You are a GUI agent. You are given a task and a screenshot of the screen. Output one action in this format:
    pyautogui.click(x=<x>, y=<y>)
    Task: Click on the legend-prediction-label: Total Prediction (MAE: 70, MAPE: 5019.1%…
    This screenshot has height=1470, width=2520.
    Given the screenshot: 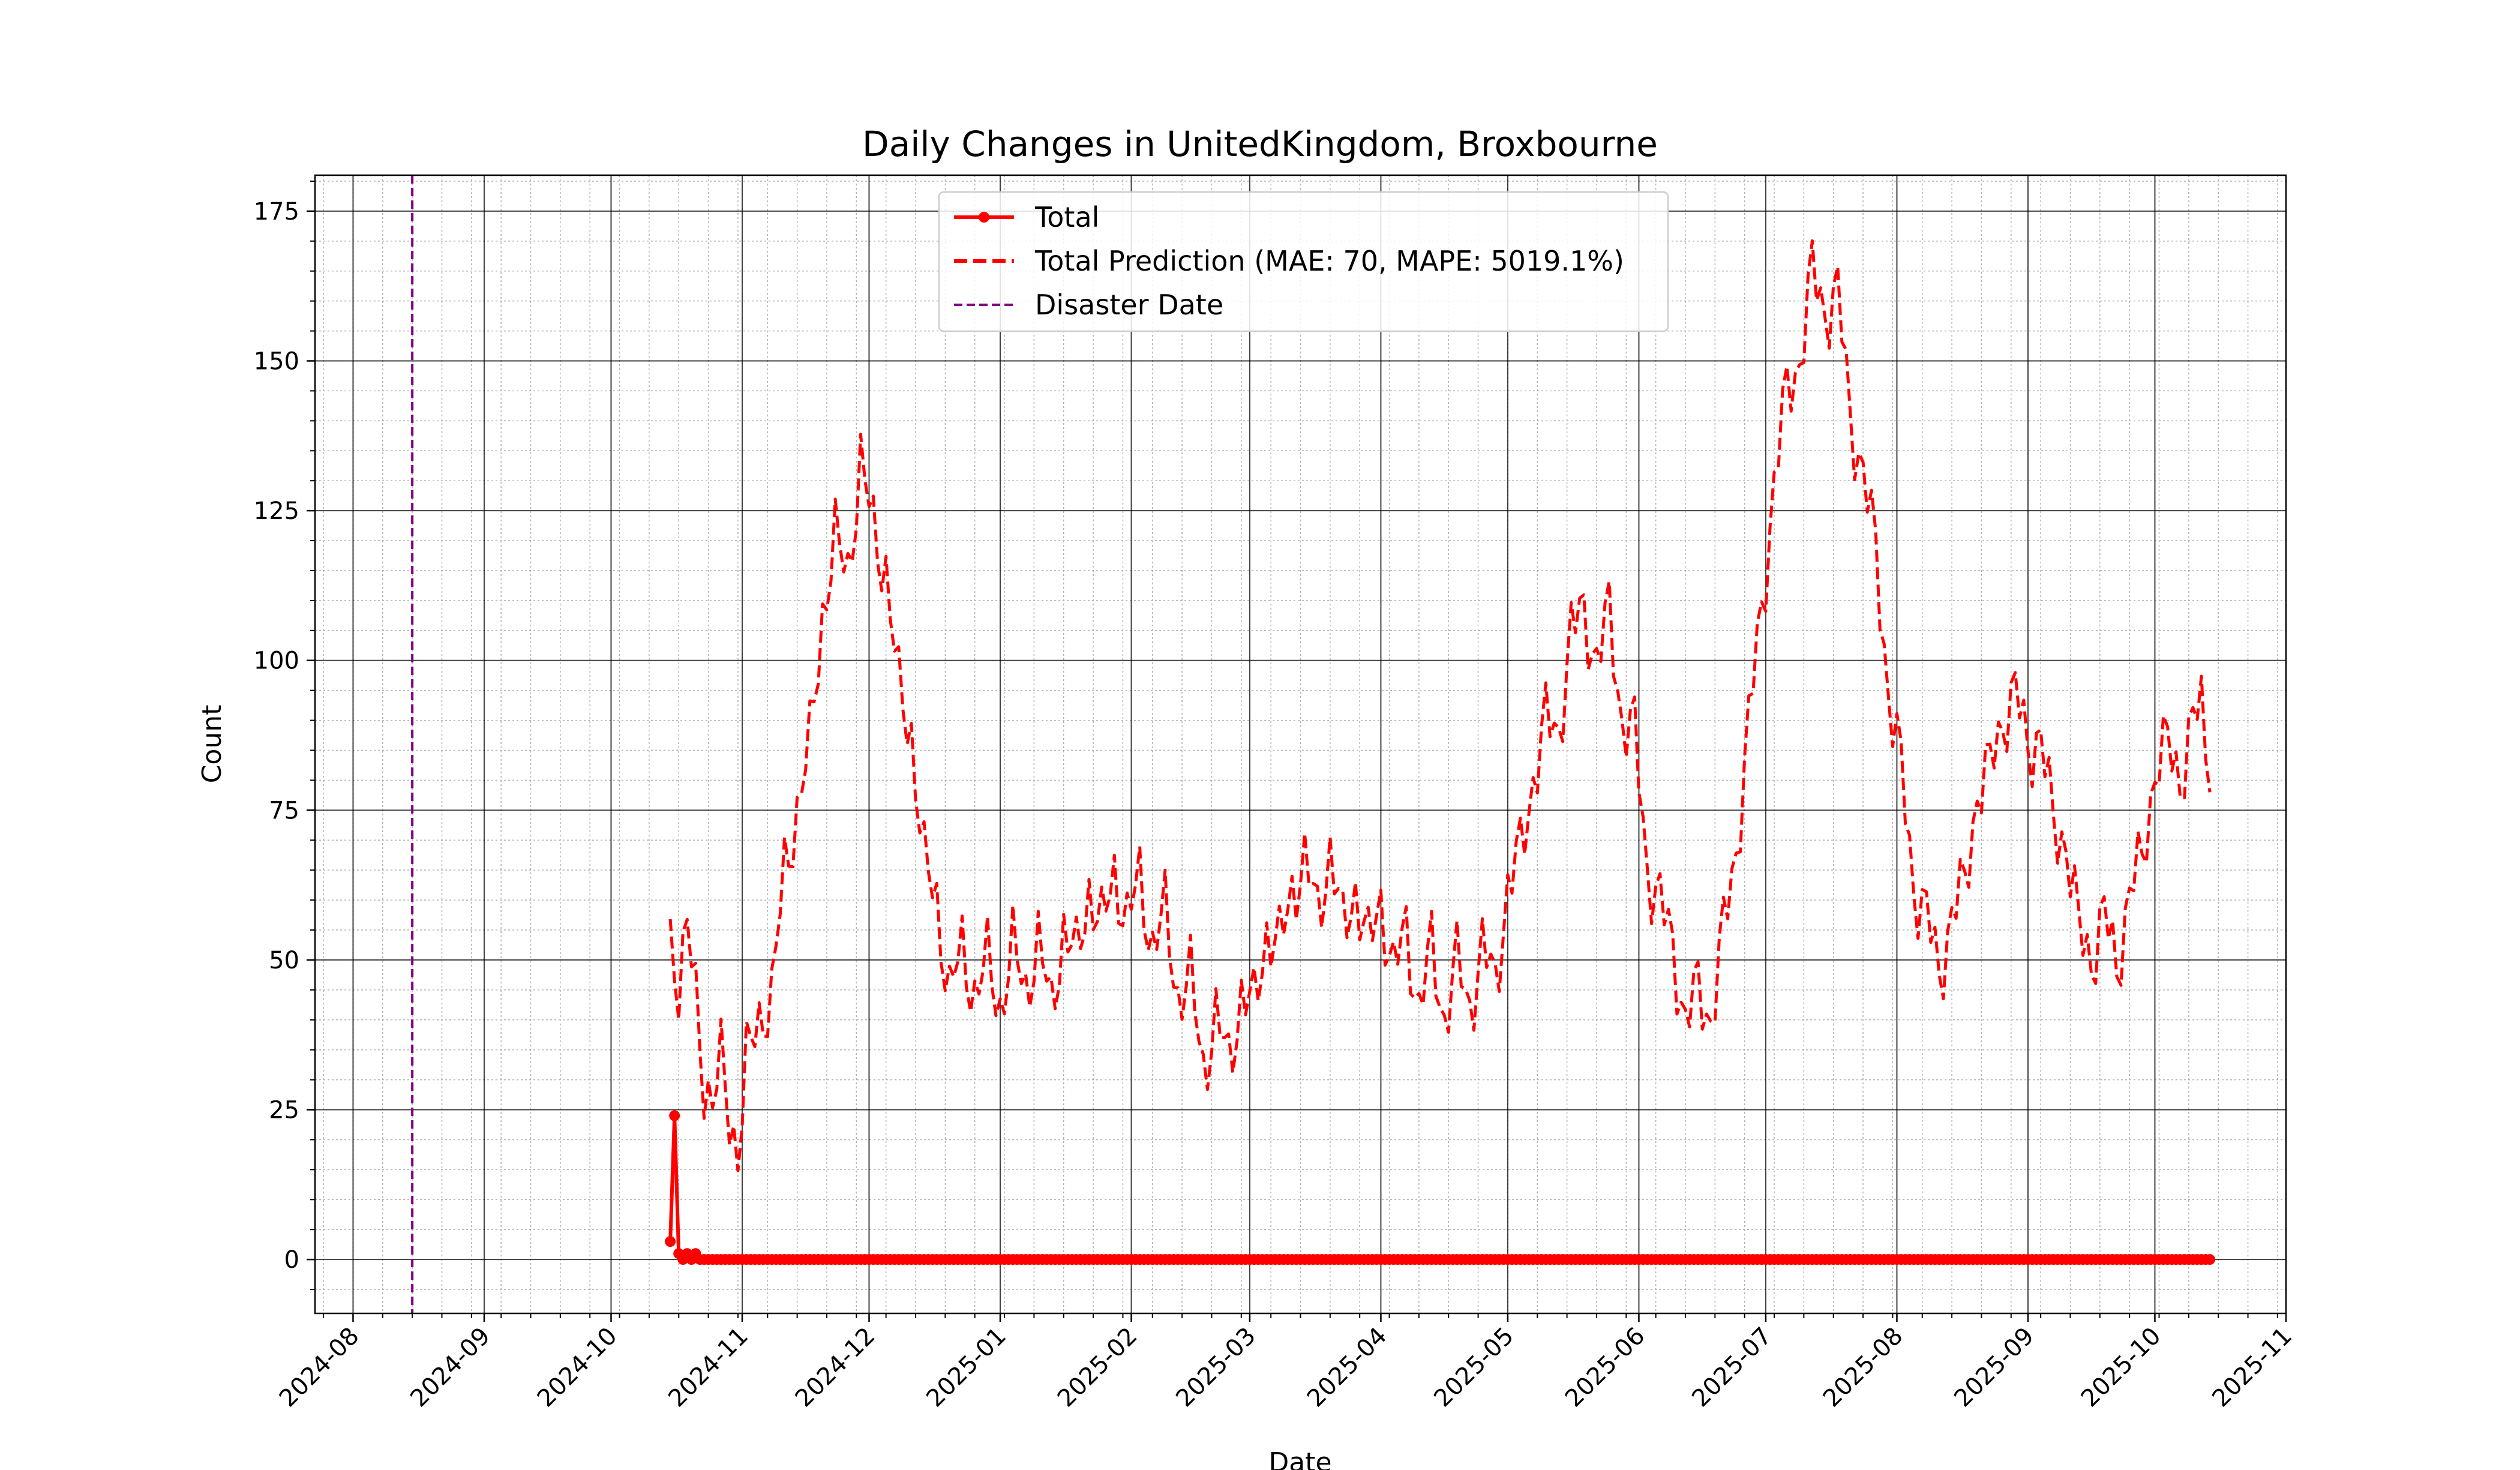 What is the action you would take?
    pyautogui.click(x=1329, y=261)
    